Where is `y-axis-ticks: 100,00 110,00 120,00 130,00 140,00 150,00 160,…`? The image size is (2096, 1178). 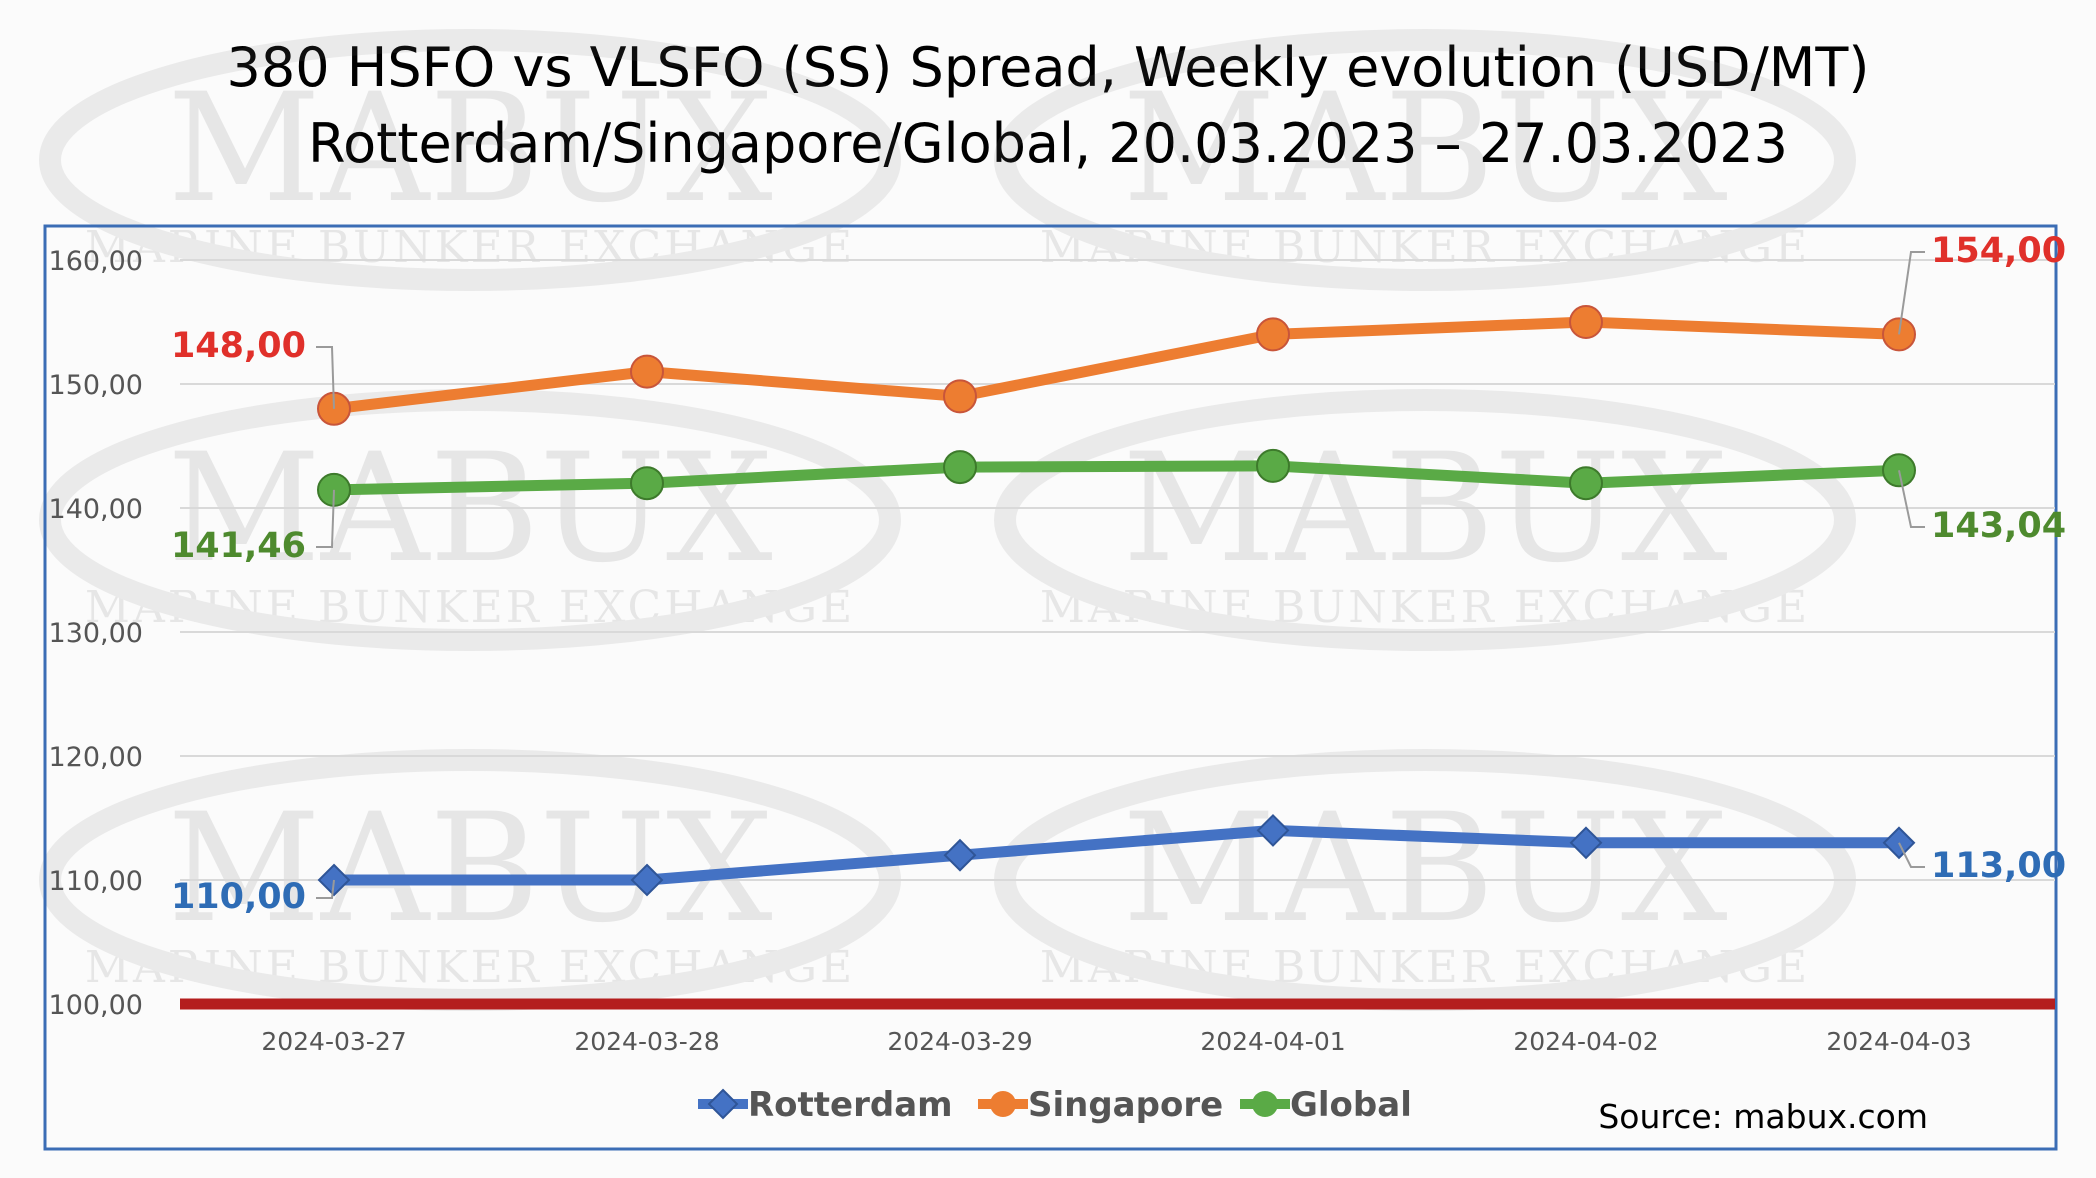 y-axis-ticks: 100,00 110,00 120,00 130,00 140,00 150,00 160,… is located at coordinates (96, 633).